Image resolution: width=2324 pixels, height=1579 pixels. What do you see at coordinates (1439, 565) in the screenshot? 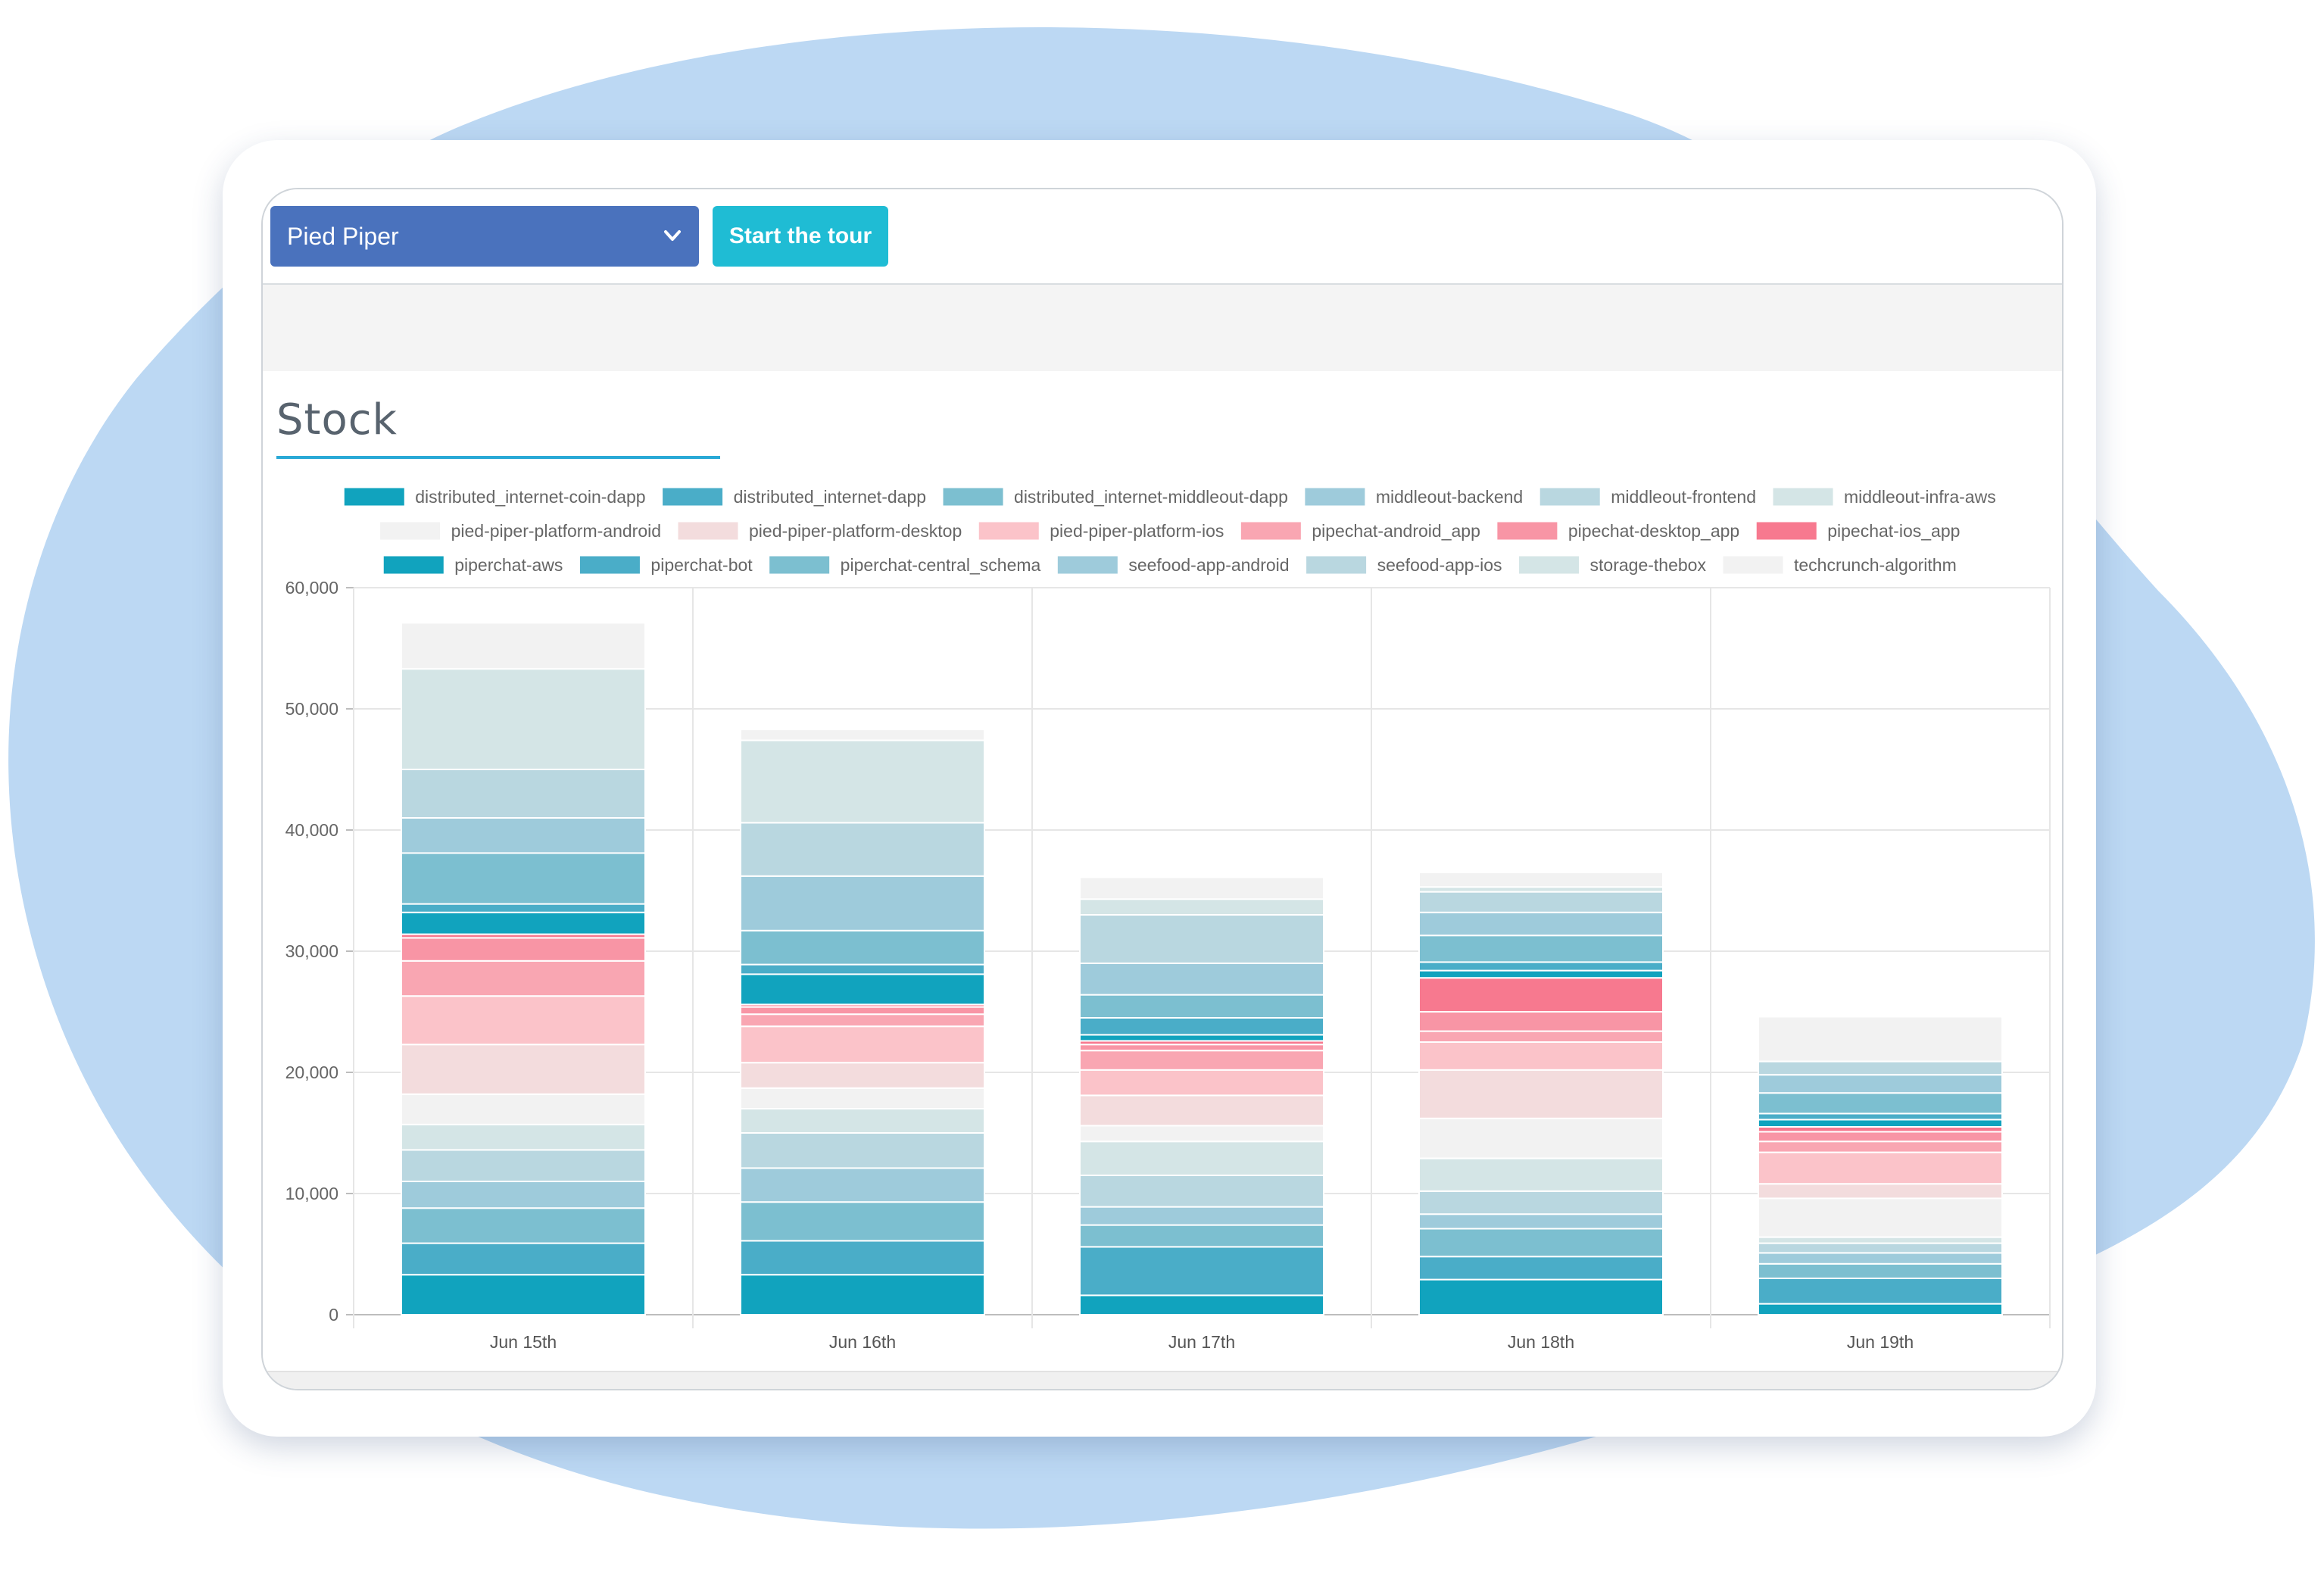
I see `legend-label: seefood-app-ios` at bounding box center [1439, 565].